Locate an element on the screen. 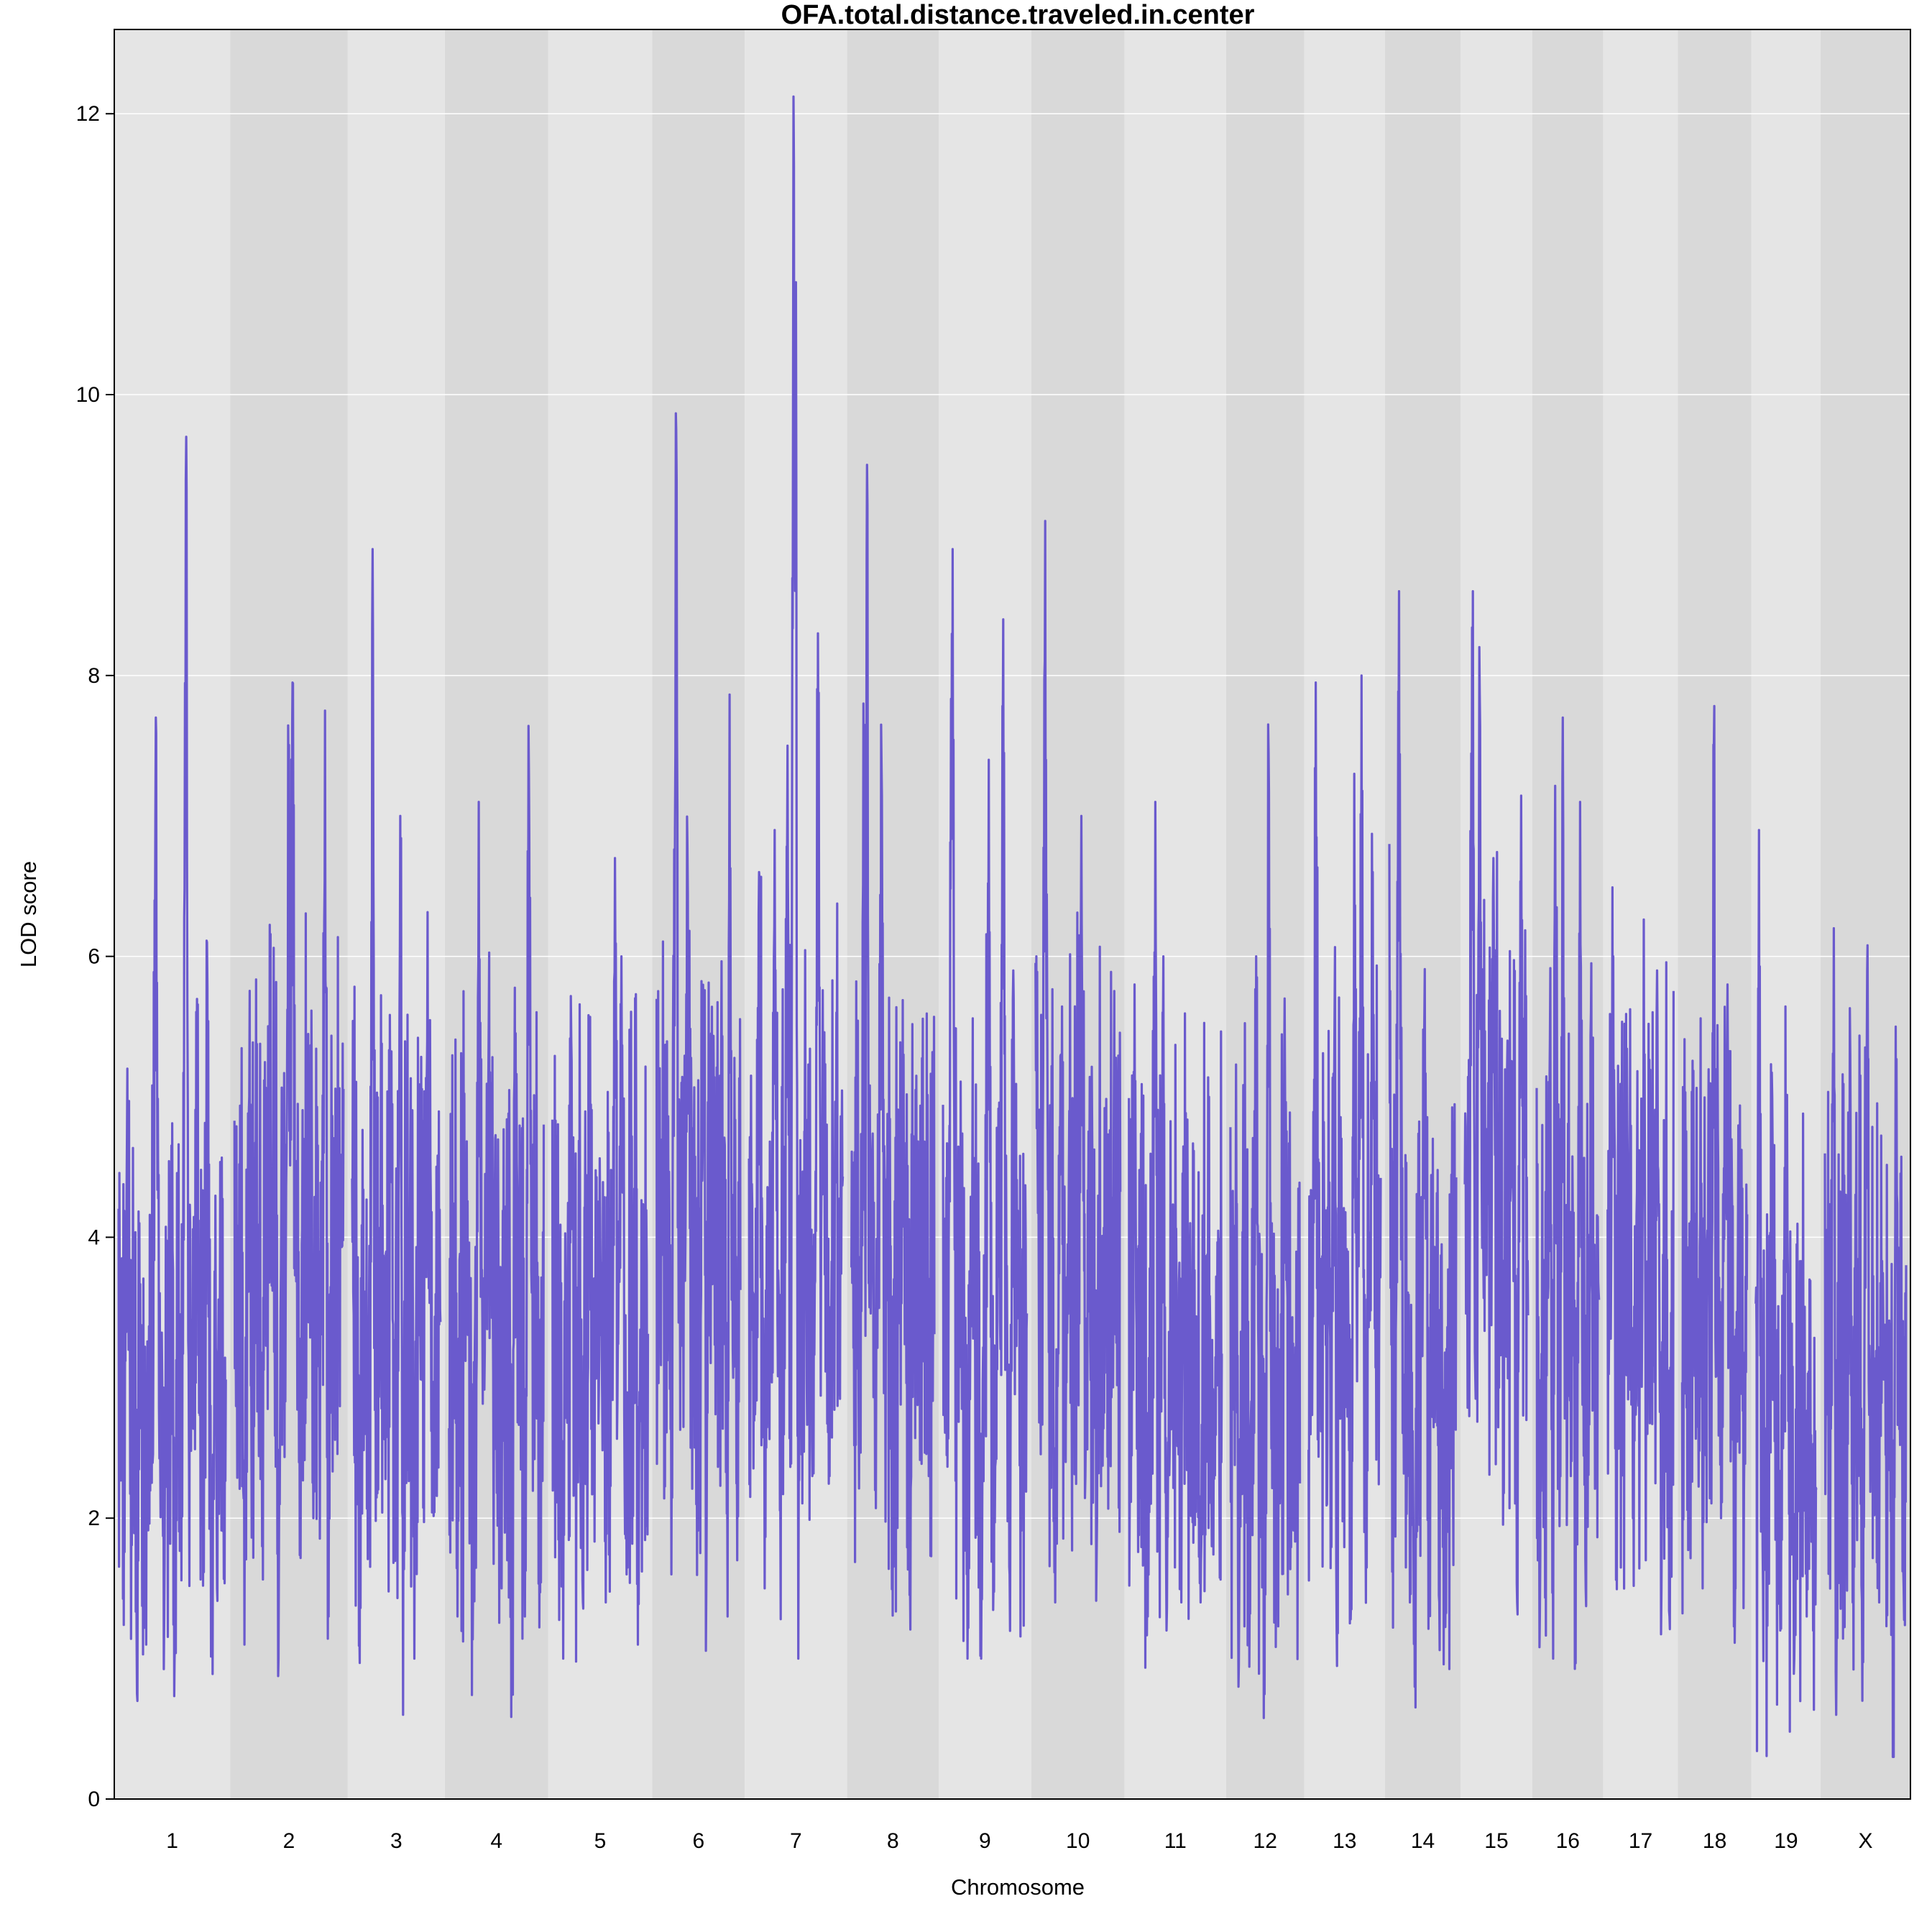 The width and height of the screenshot is (1932, 1932). x-axis-label: Chromosome is located at coordinates (1018, 1887).